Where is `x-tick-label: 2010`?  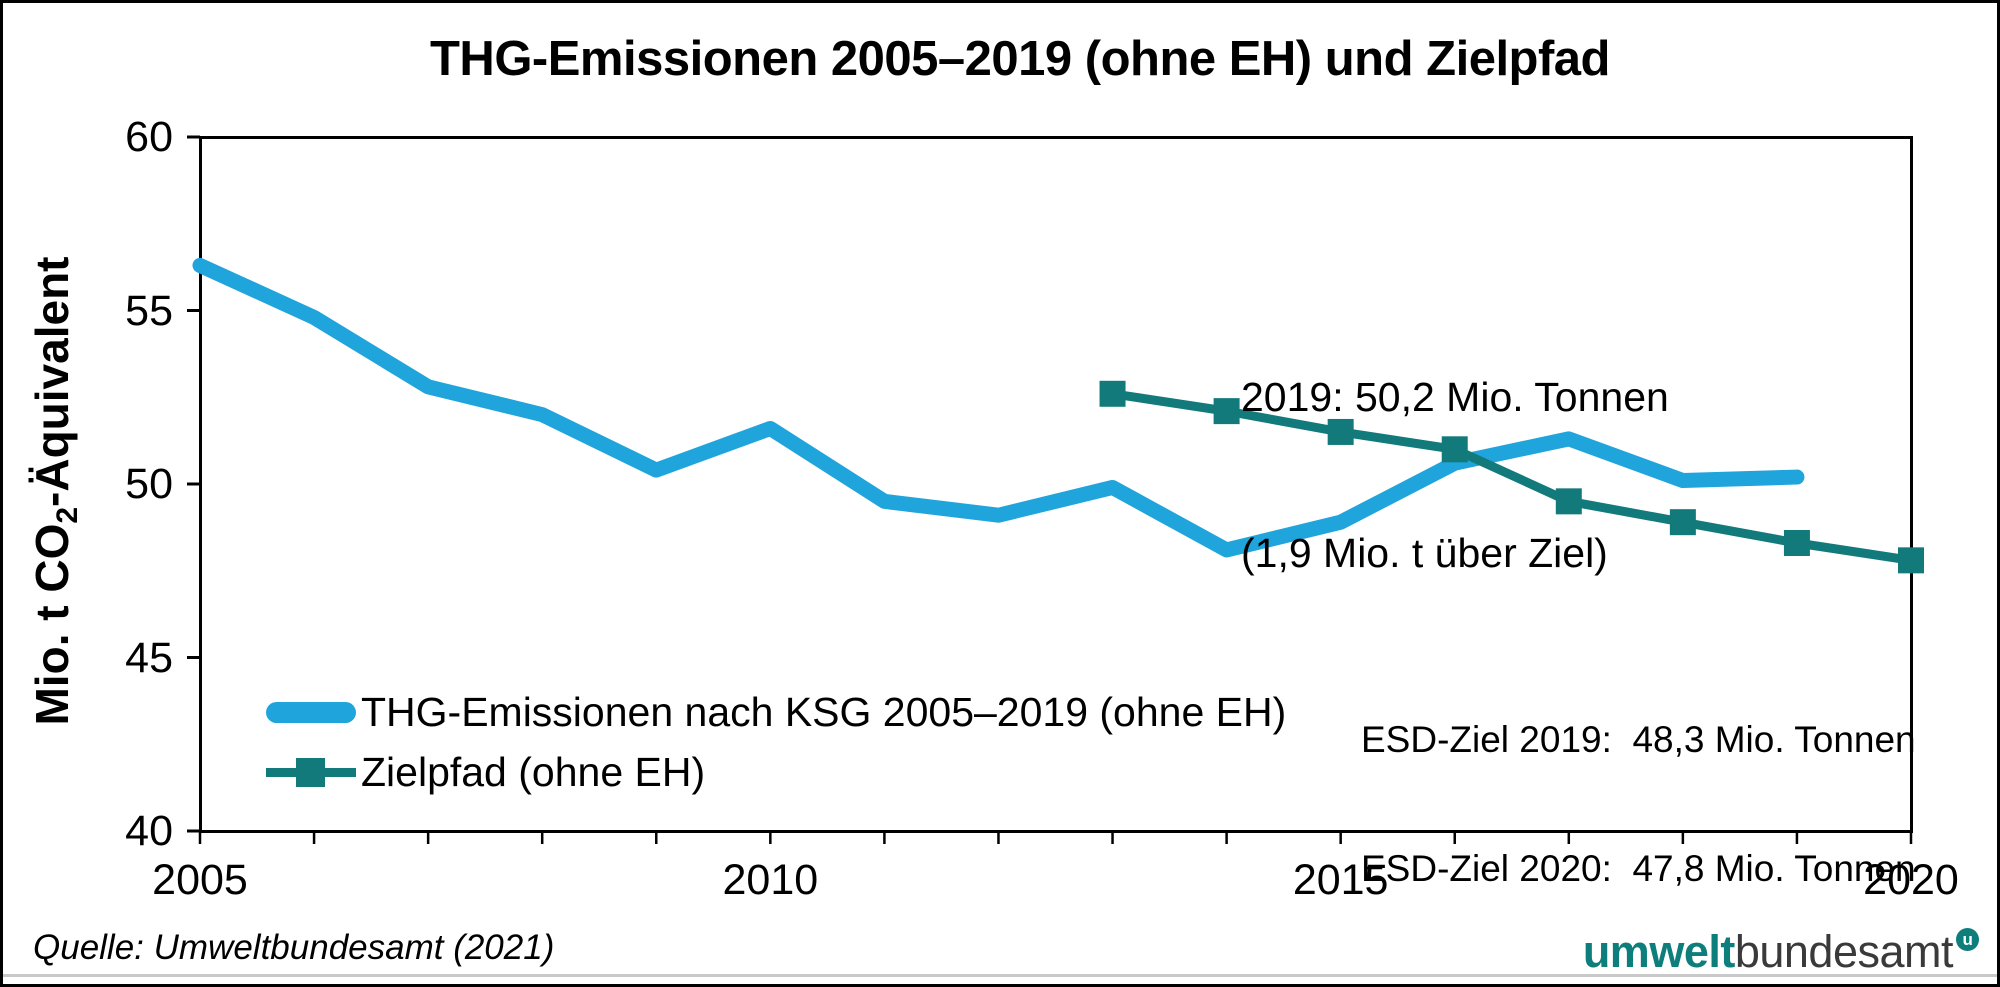 x-tick-label: 2010 is located at coordinates (770, 880).